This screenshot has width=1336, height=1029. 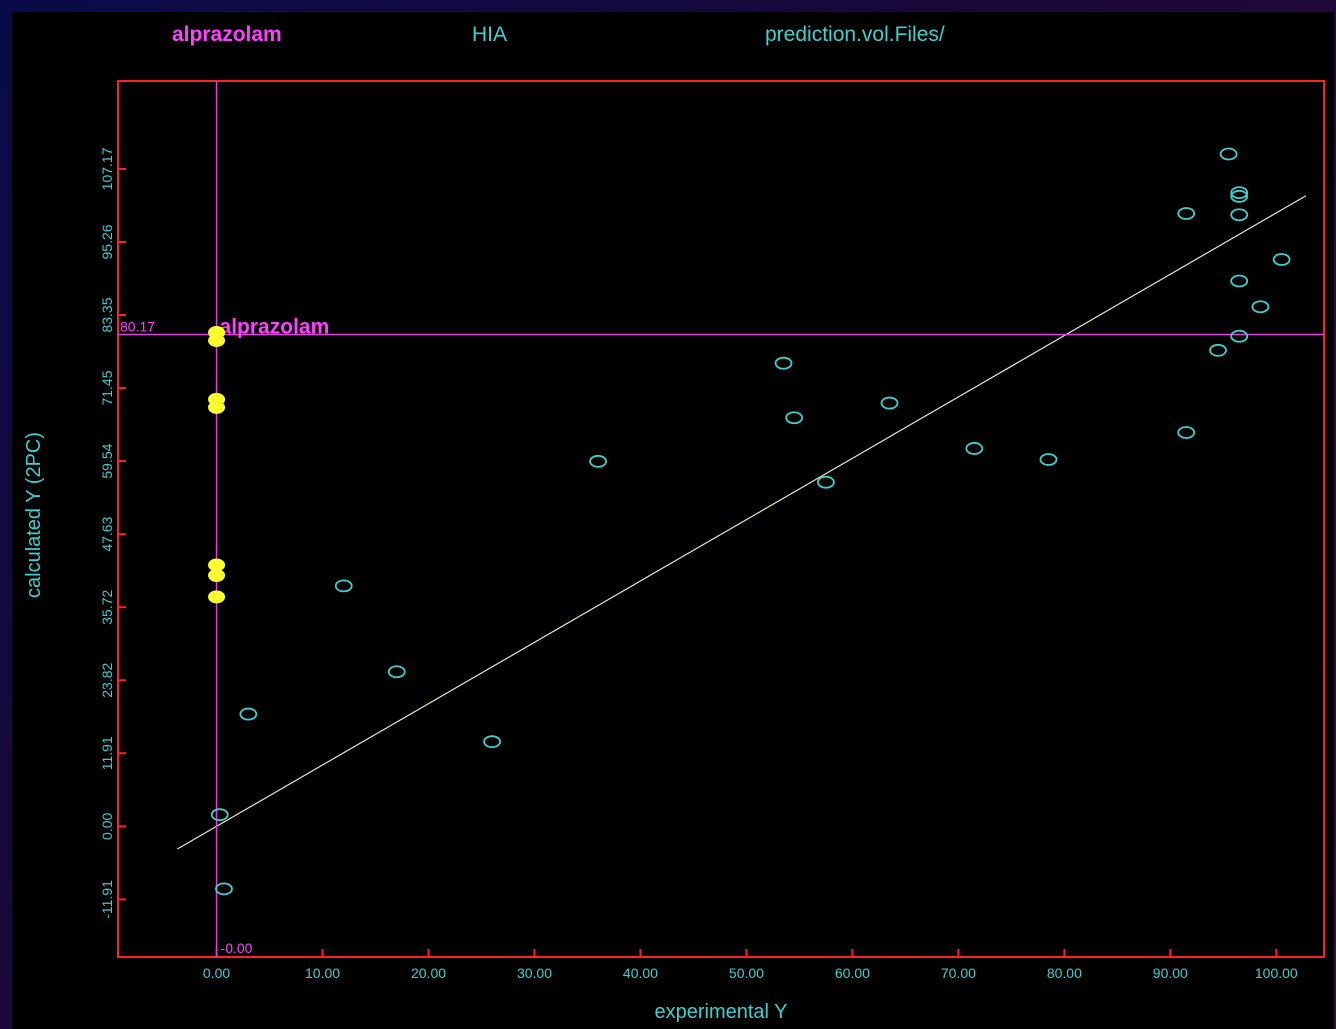 What do you see at coordinates (489, 34) in the screenshot?
I see `property-title: HIA` at bounding box center [489, 34].